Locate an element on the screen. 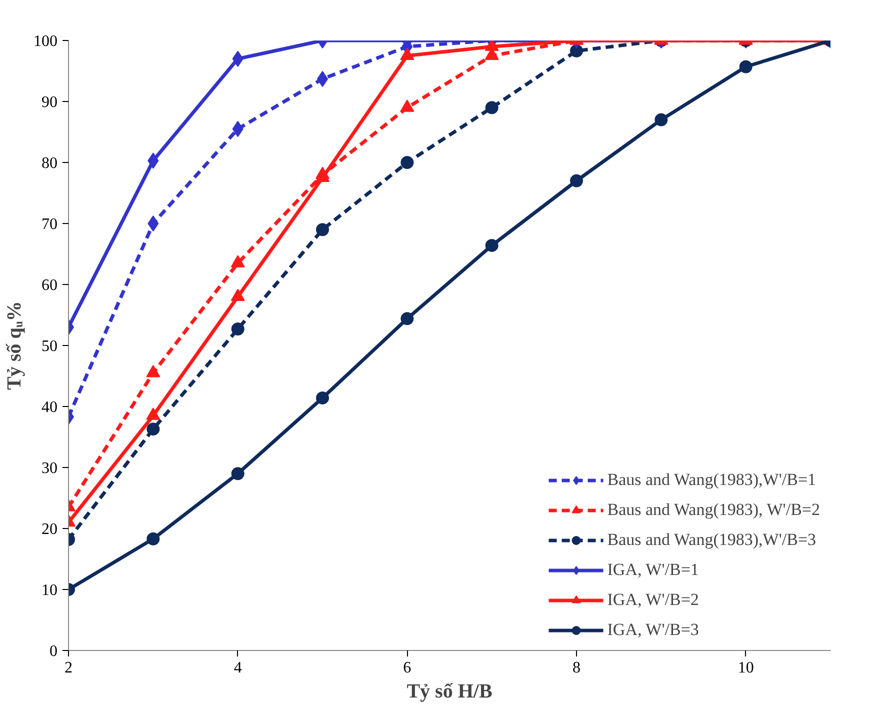  legend-label: IGA, W'/B=3 is located at coordinates (653, 630).